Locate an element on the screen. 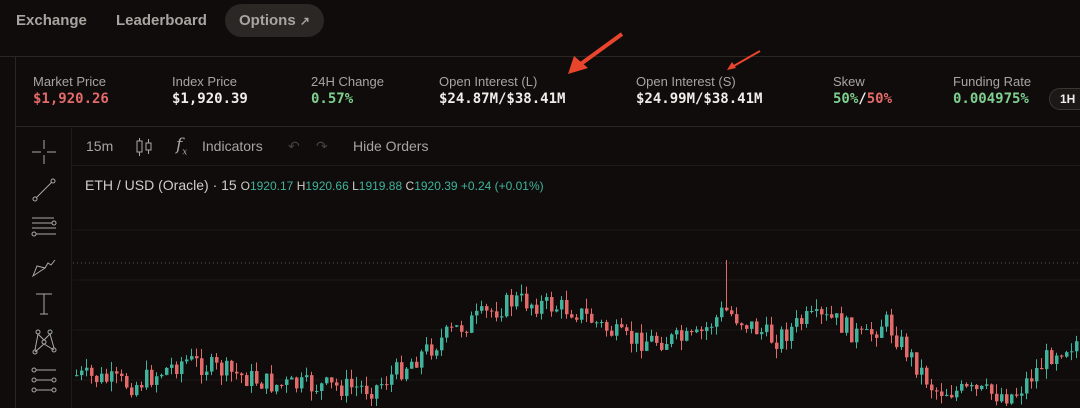 This screenshot has height=408, width=1080. hide-orders-button: Hide Orders is located at coordinates (391, 146).